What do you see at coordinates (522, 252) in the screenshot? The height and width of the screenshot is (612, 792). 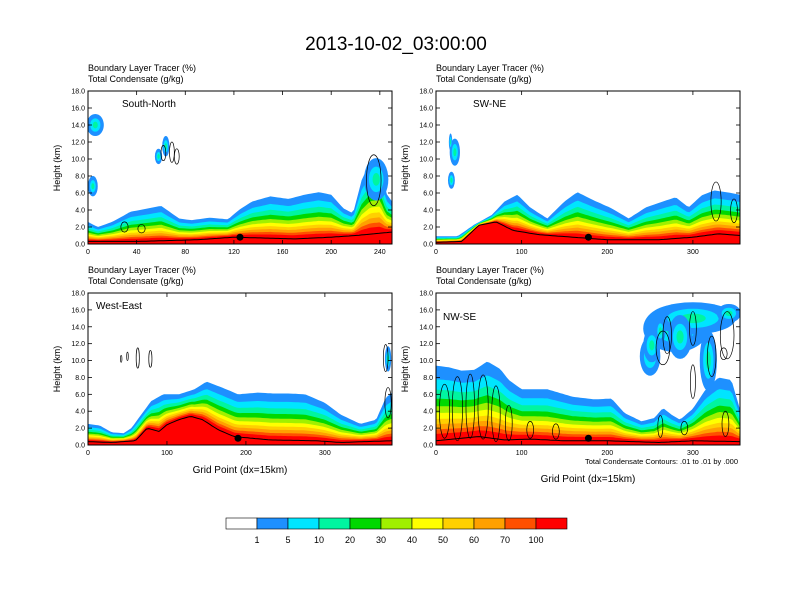 I see `x-tick-label: 100` at bounding box center [522, 252].